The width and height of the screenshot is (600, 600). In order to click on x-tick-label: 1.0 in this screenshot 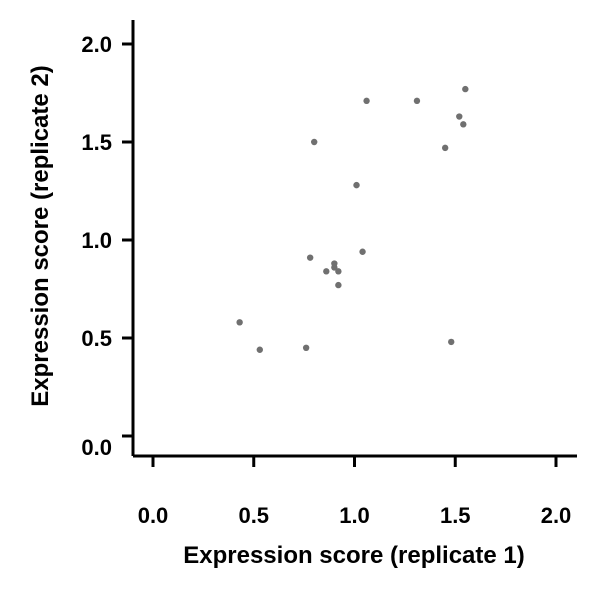, I will do `click(354, 515)`.